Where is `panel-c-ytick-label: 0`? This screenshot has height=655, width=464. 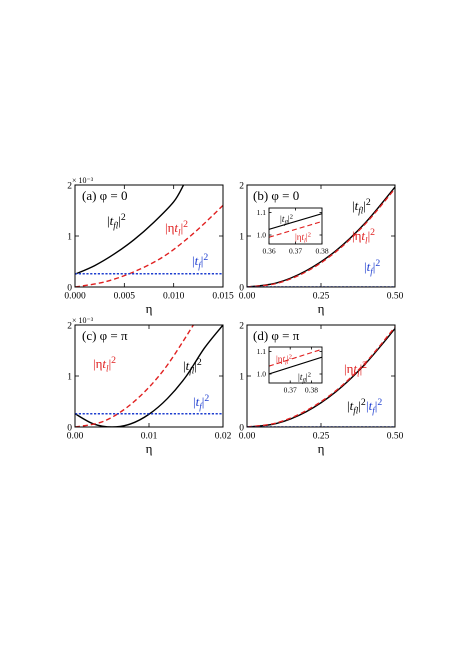
panel-c-ytick-label: 0 is located at coordinates (69, 428).